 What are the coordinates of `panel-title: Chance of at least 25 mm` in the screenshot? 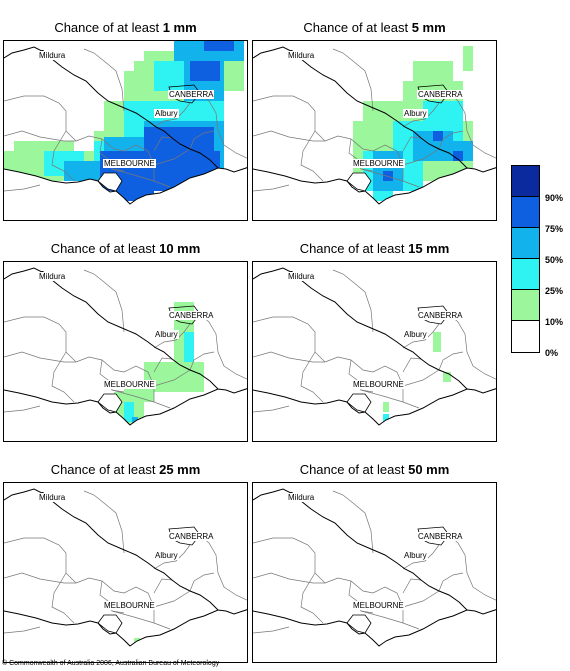 It's located at (125, 469).